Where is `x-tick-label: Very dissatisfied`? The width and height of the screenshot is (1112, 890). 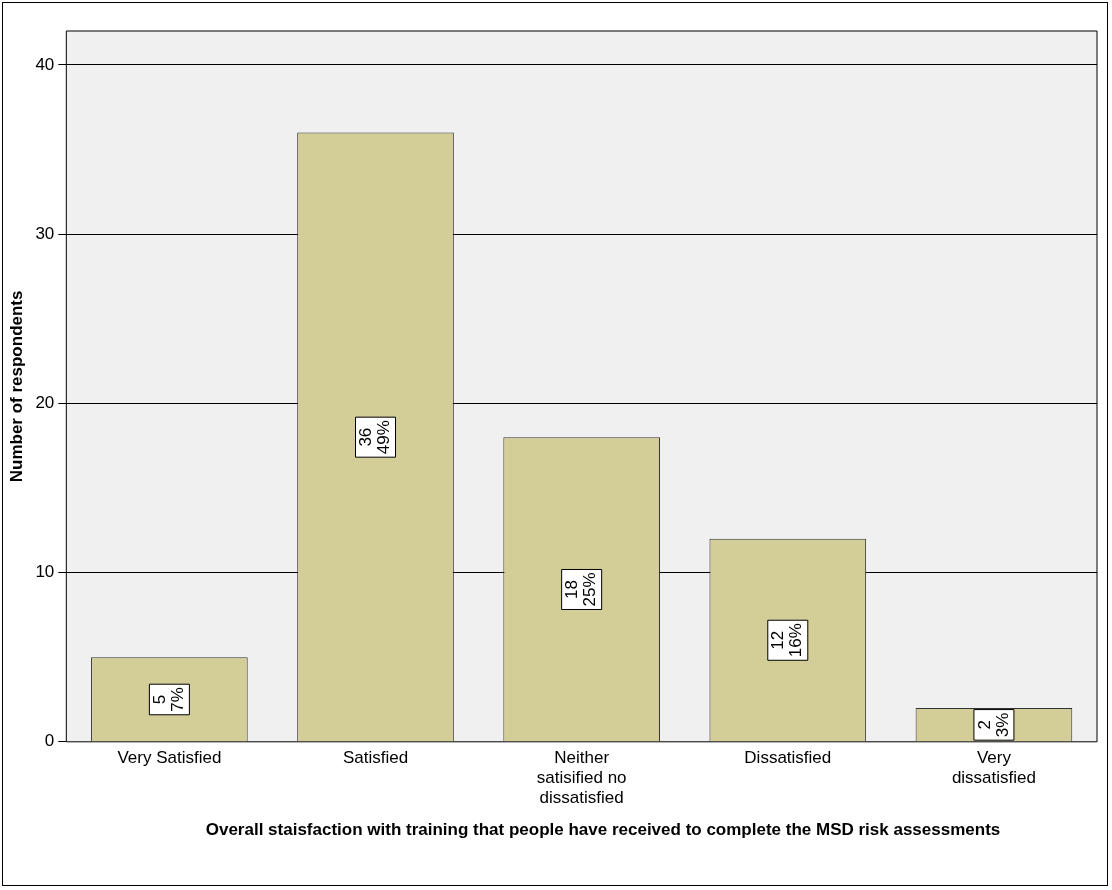
x-tick-label: Very dissatisfied is located at coordinates (993, 767).